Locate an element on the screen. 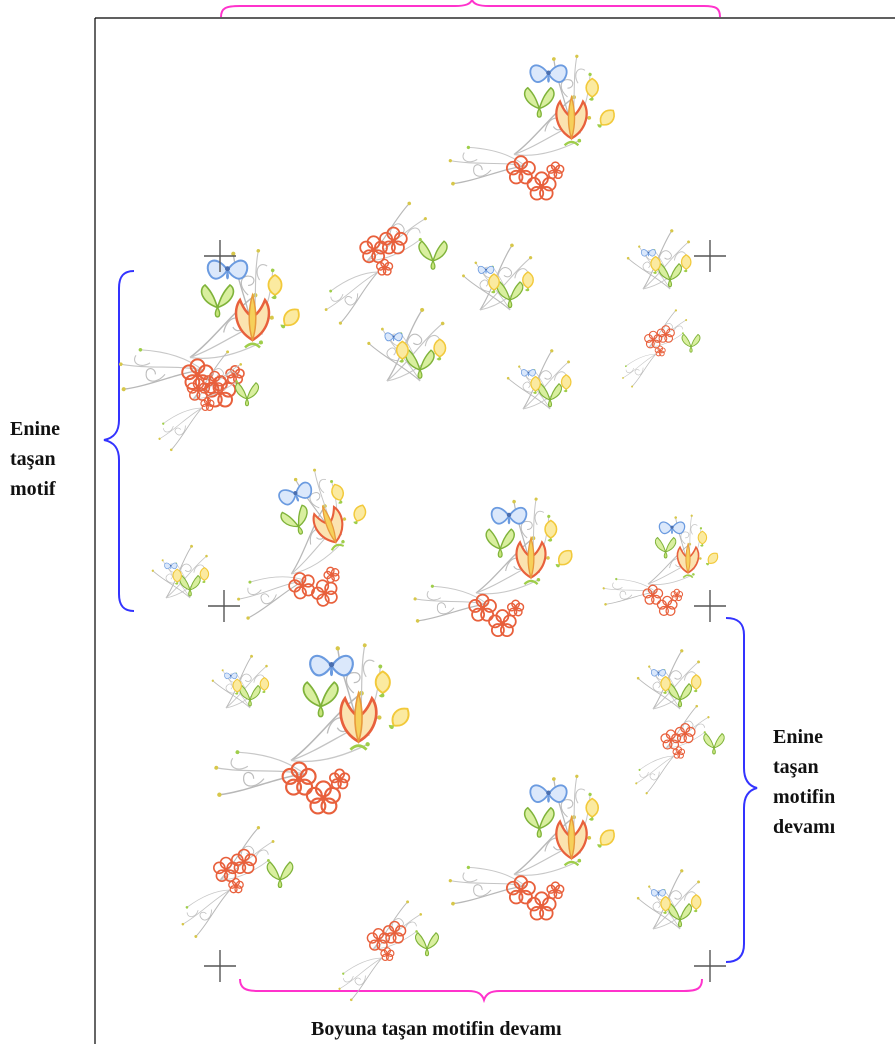  label-left-line3: motif is located at coordinates (33, 489).